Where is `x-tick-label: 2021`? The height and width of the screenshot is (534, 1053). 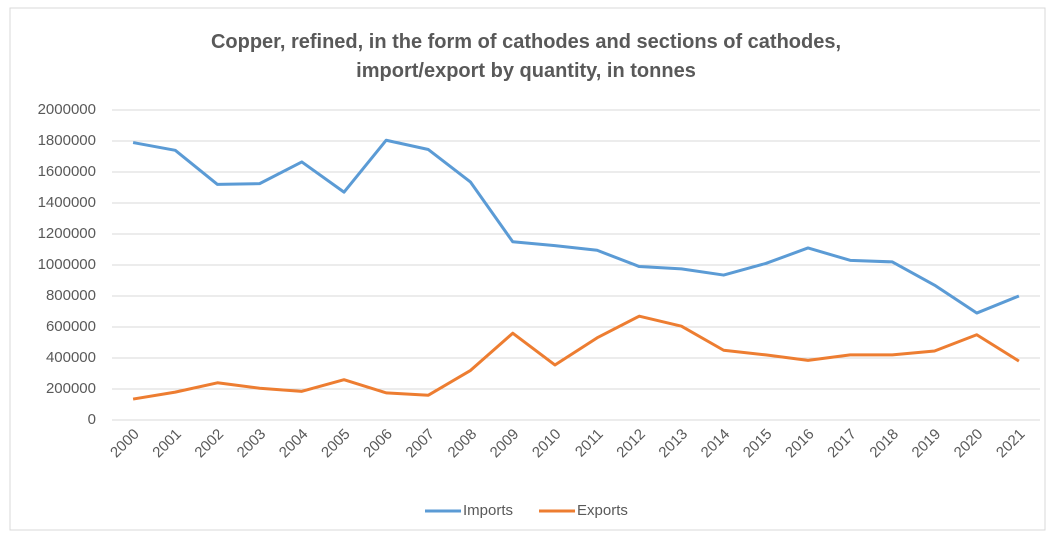
x-tick-label: 2021 is located at coordinates (1011, 444).